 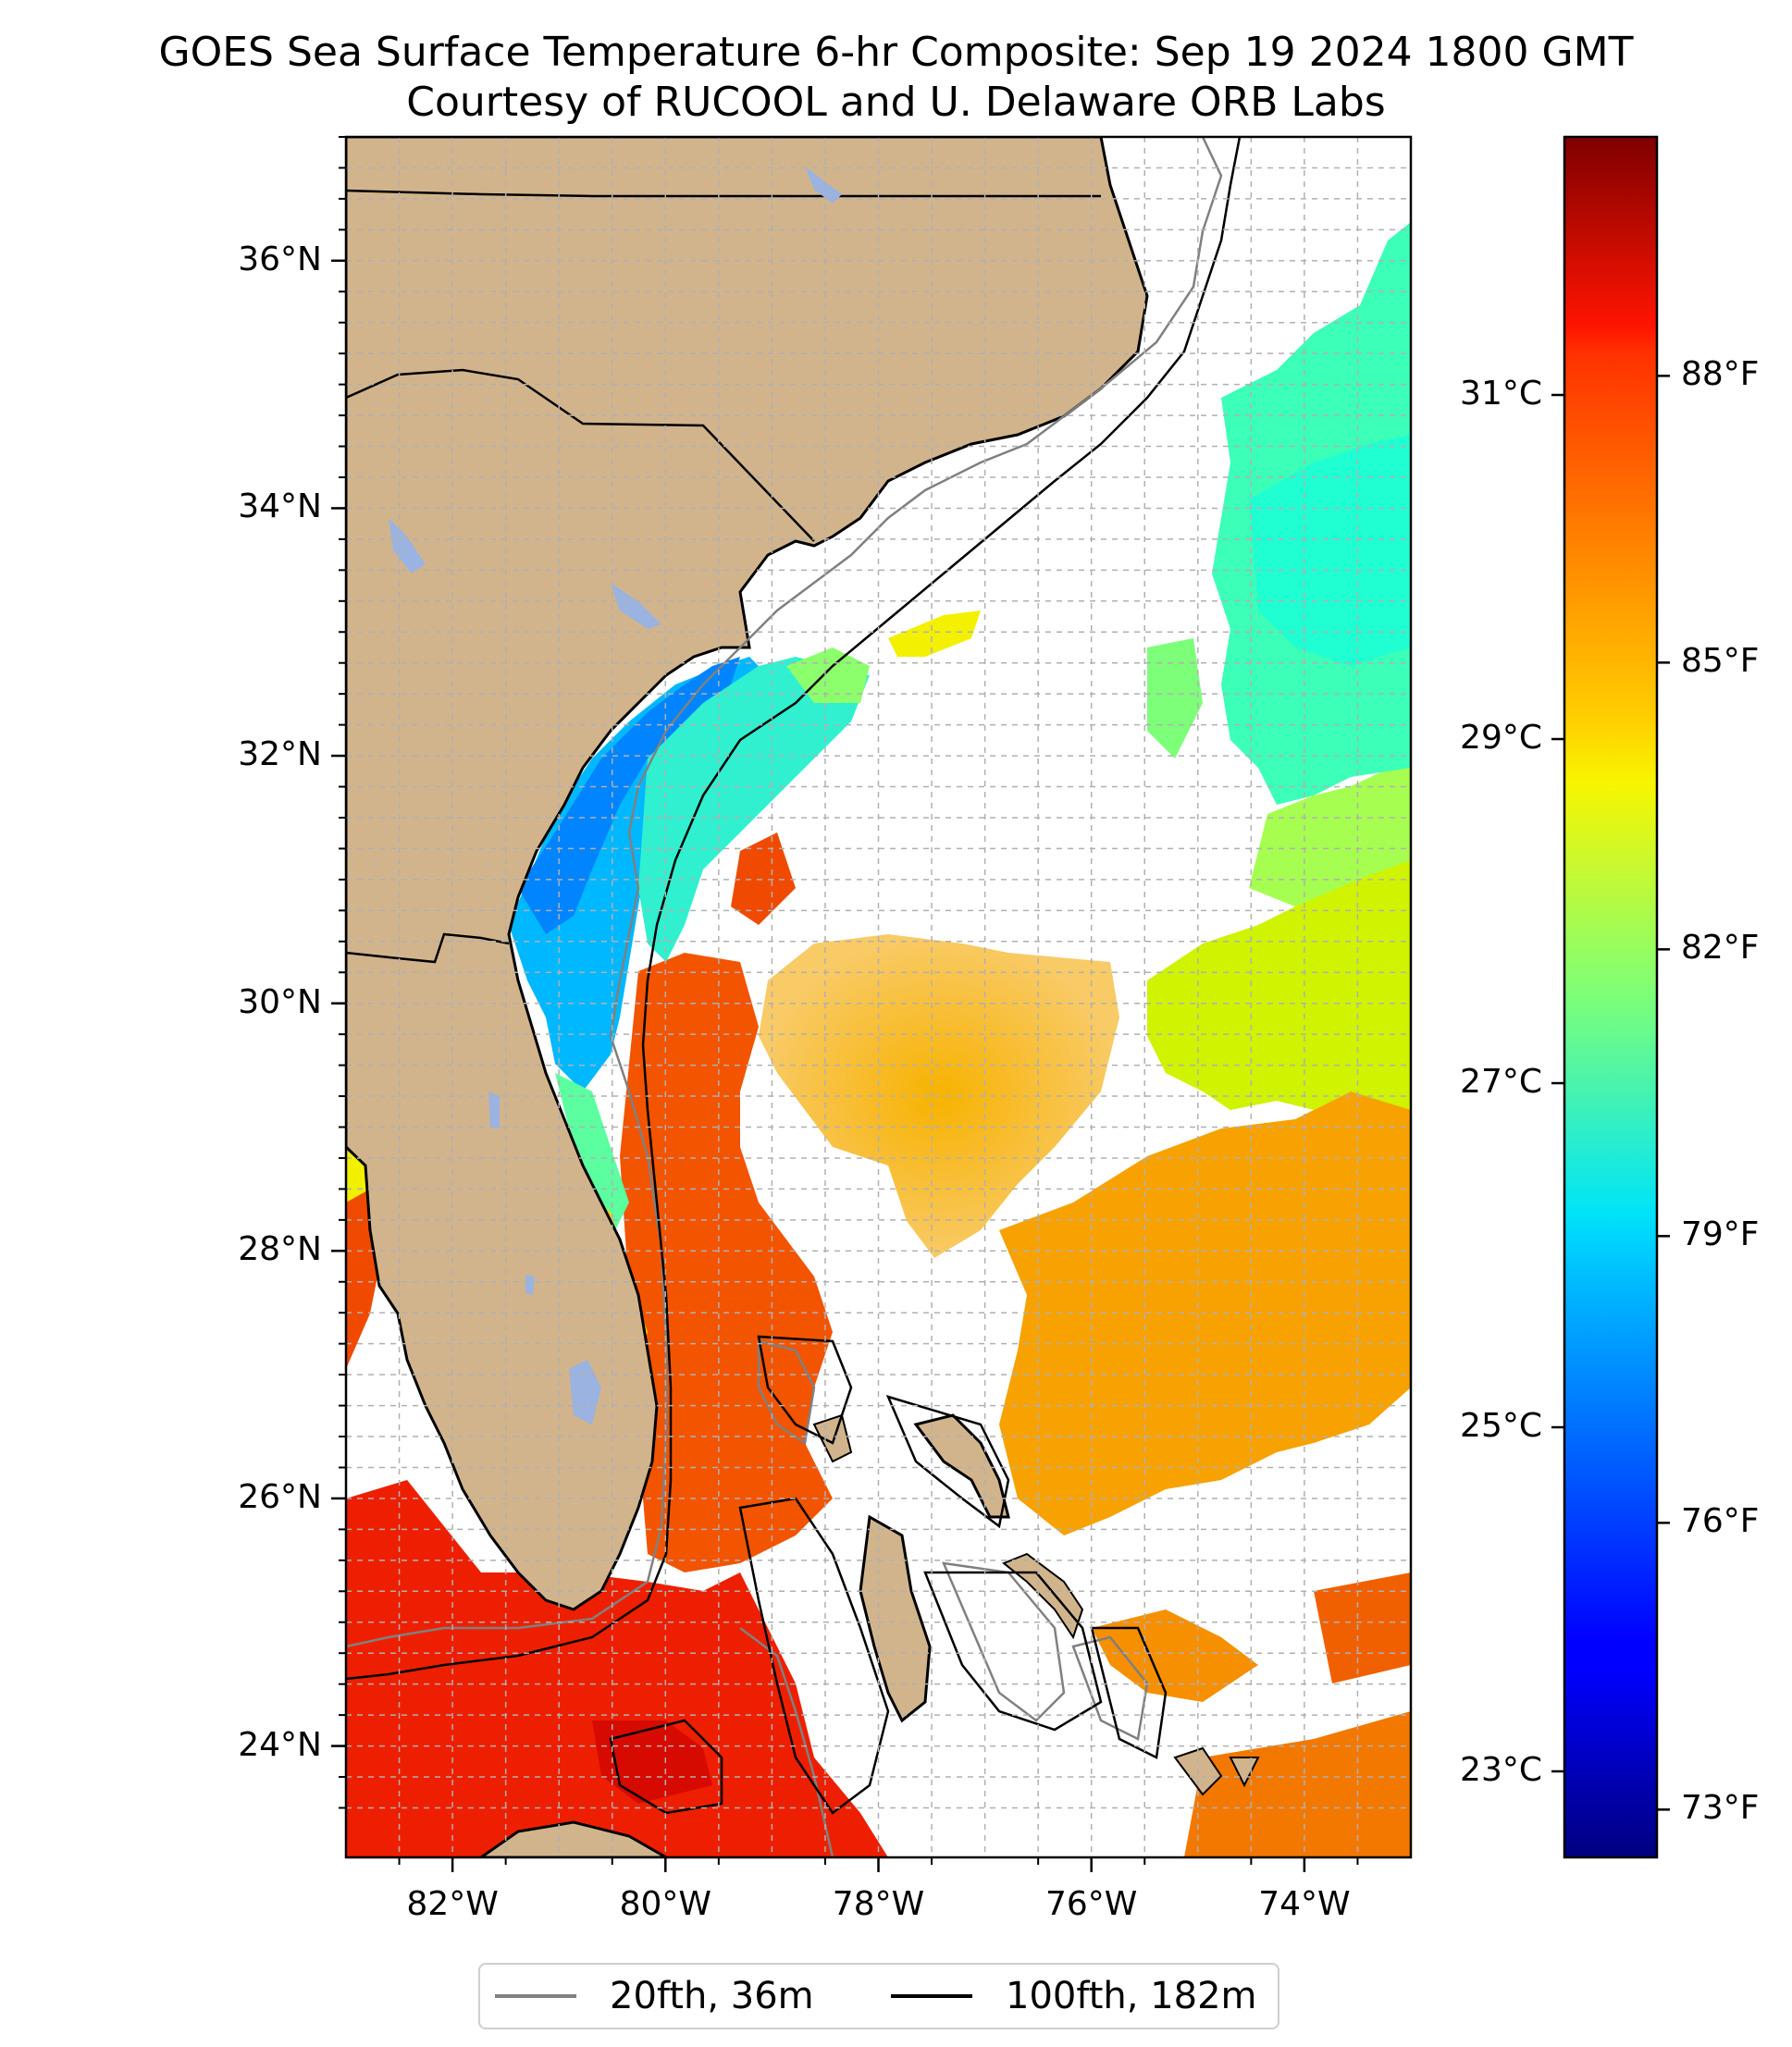 What do you see at coordinates (280, 754) in the screenshot?
I see `lat-label: 32°N` at bounding box center [280, 754].